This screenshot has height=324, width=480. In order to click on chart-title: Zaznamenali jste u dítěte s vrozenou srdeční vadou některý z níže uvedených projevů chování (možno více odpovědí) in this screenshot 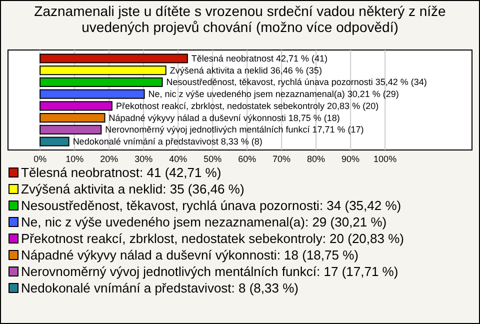, I will do `click(240, 19)`.